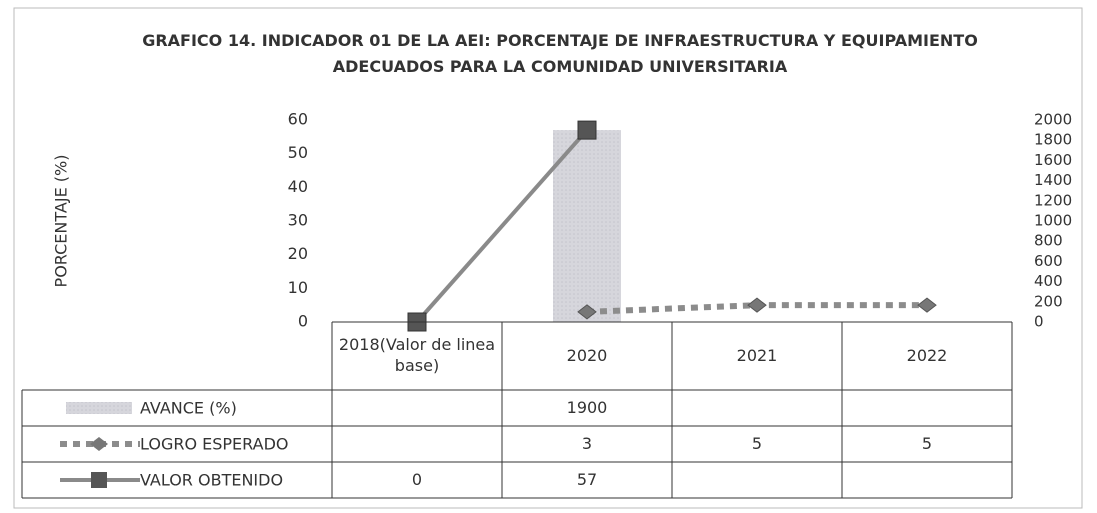  Describe the element at coordinates (1053, 200) in the screenshot. I see `y2-tick-label: 1200` at that location.